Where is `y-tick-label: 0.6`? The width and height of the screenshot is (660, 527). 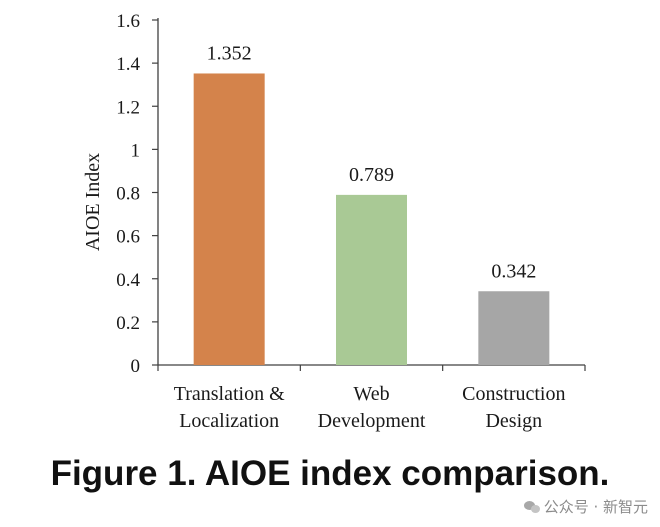 y-tick-label: 0.6 is located at coordinates (128, 237).